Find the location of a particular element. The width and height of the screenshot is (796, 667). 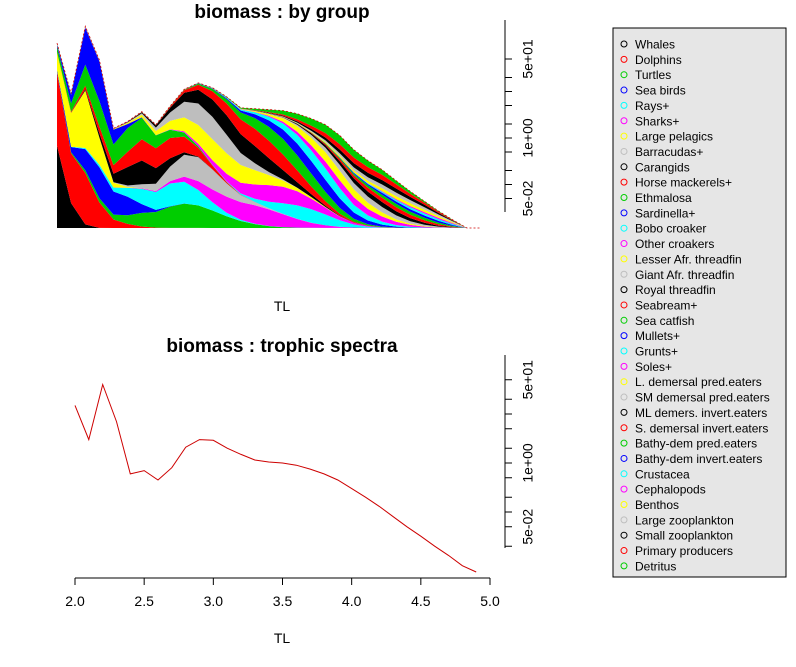

legend-item: Bathy-dem invert.eaters is located at coordinates (691, 459).